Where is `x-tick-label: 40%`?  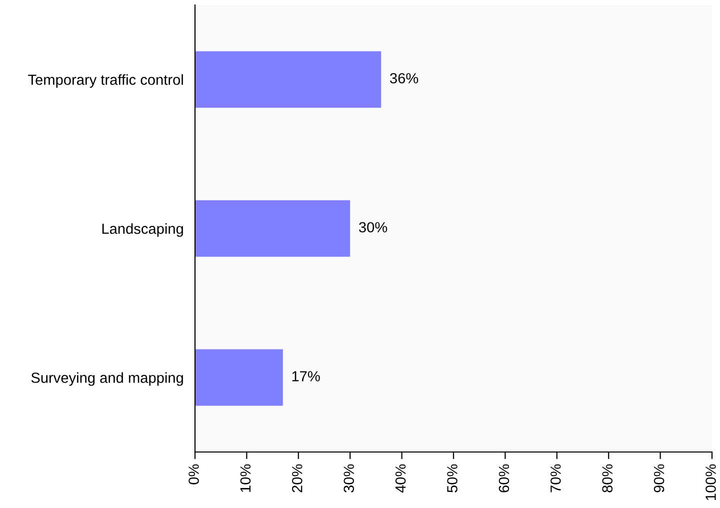 x-tick-label: 40% is located at coordinates (400, 478).